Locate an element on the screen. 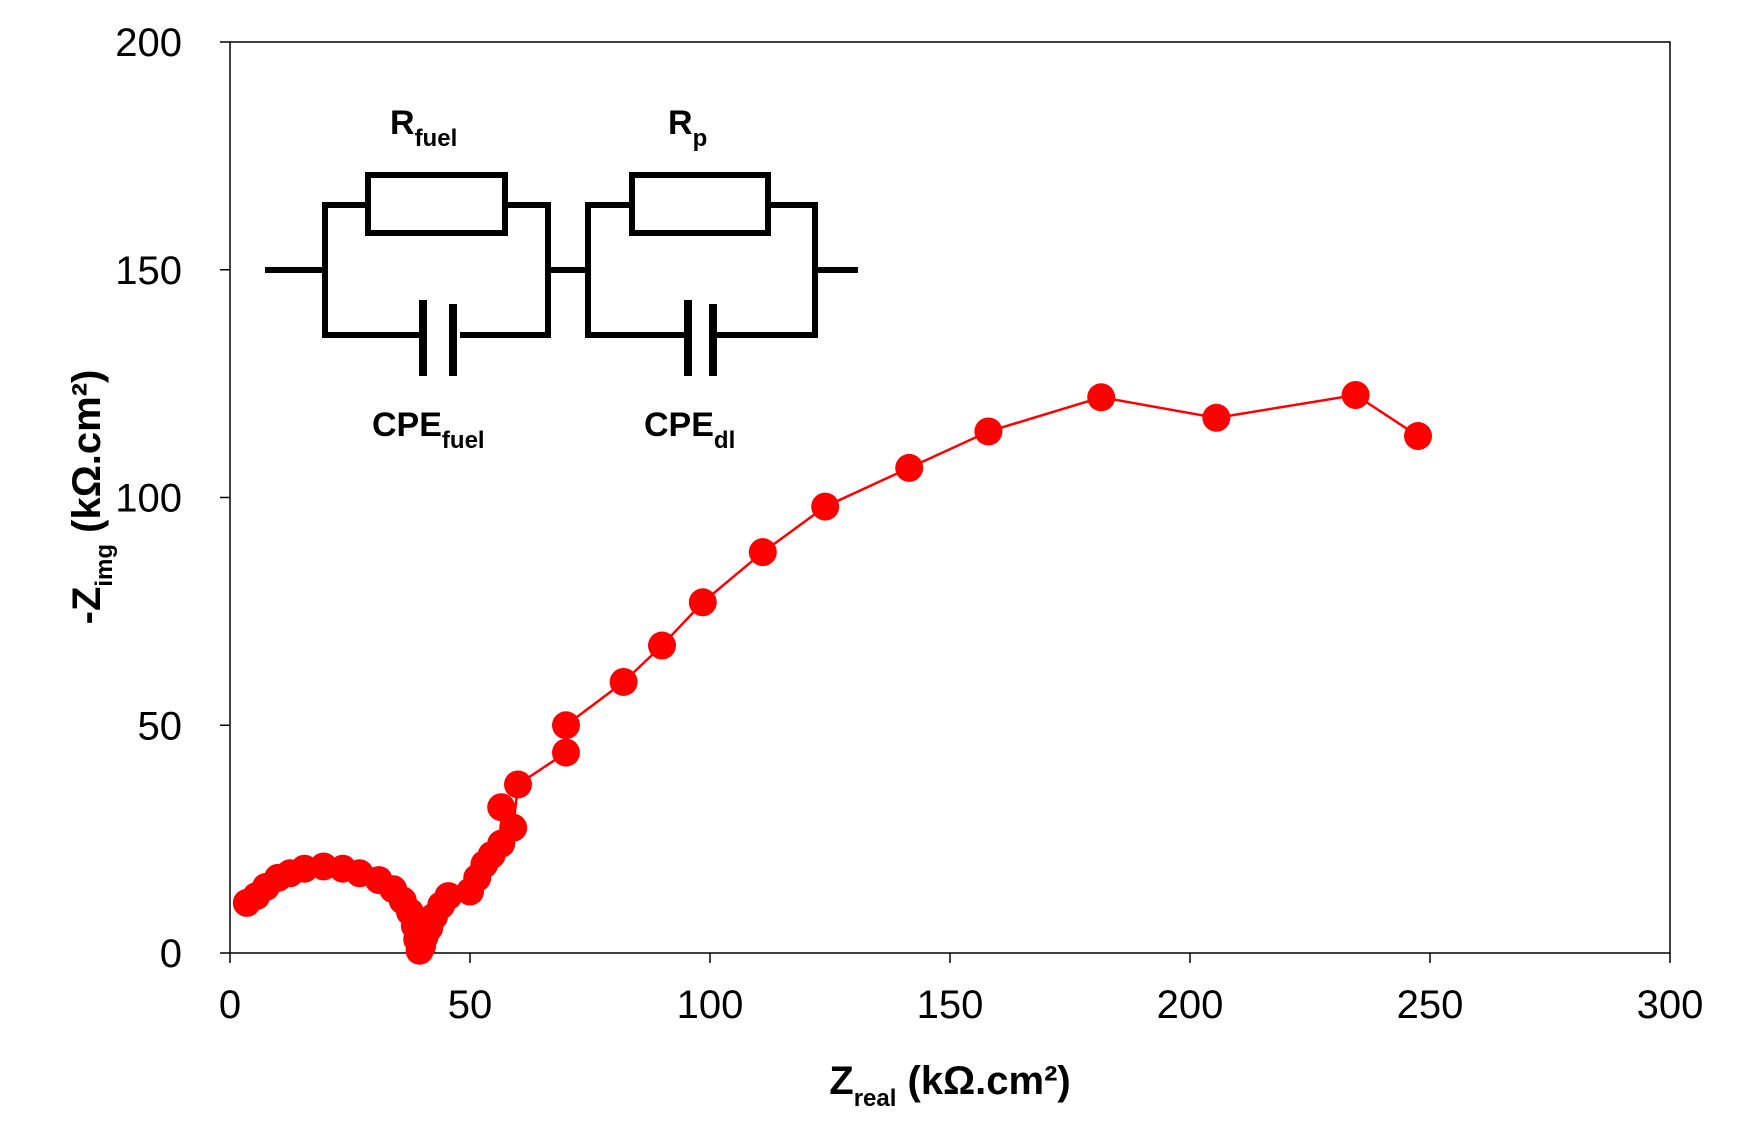 The width and height of the screenshot is (1739, 1131). x-tick-label: 50 is located at coordinates (470, 1005).